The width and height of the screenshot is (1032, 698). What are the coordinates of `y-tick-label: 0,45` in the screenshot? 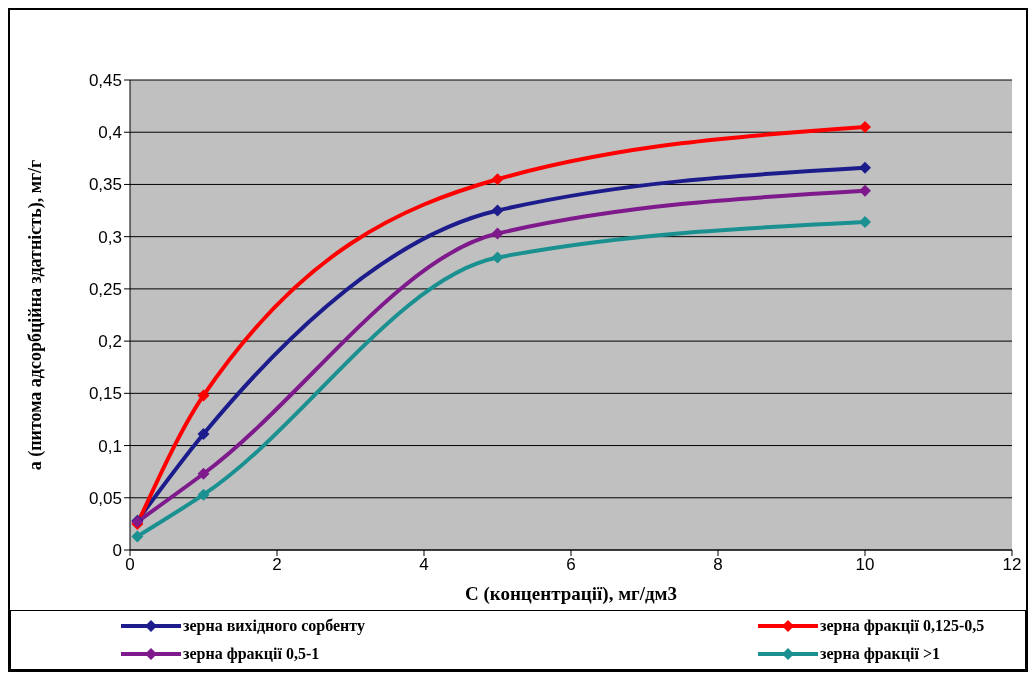 It's located at (105, 81).